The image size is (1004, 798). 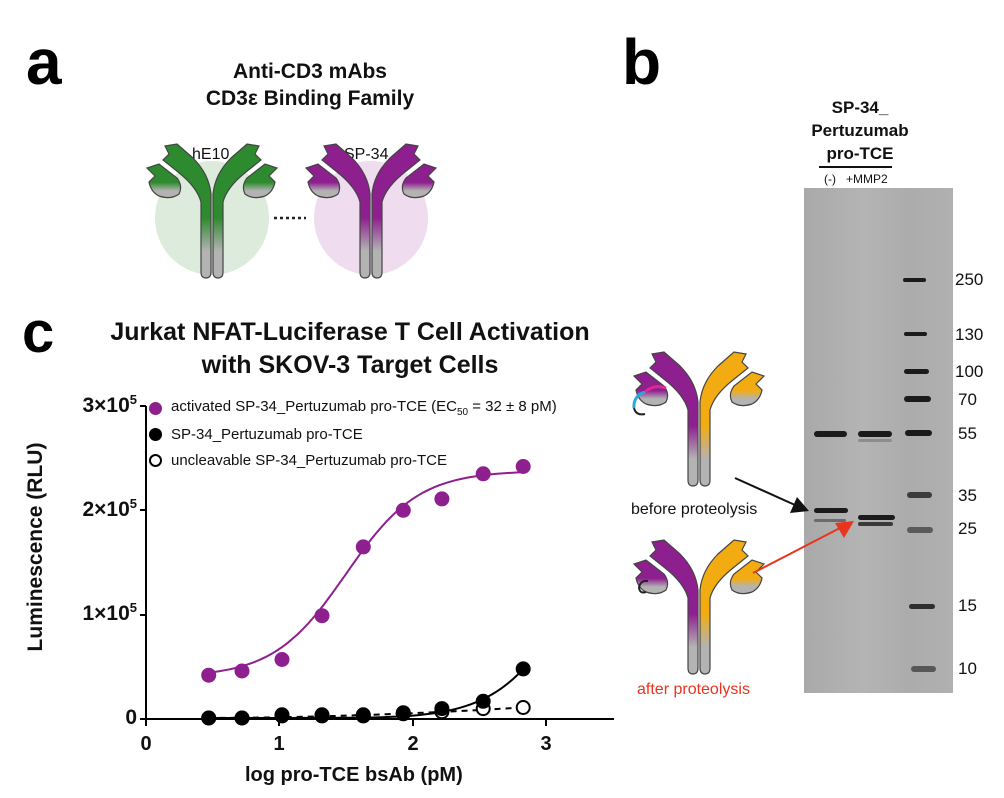 I want to click on x-tick-2: 2, so click(x=413, y=744).